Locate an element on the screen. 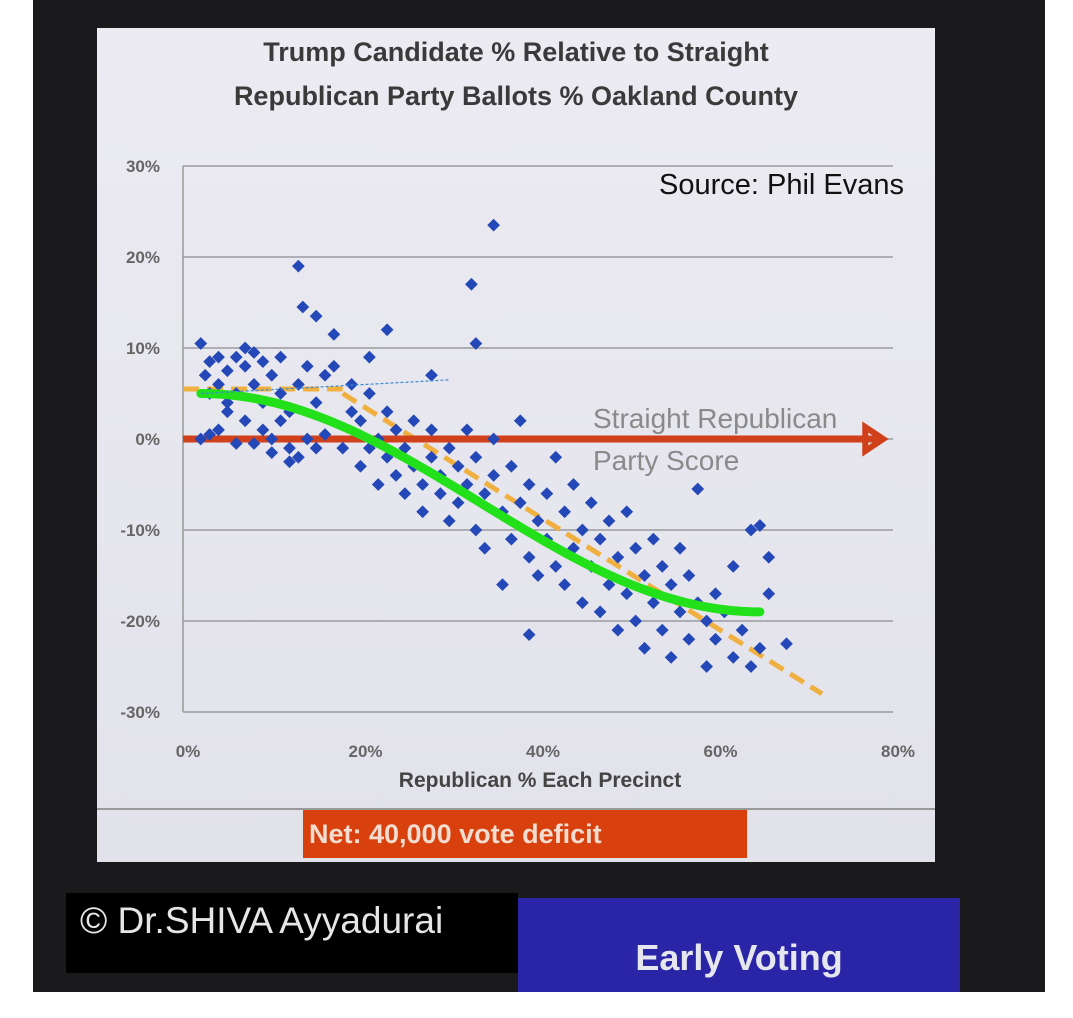 The height and width of the screenshot is (1018, 1073). reference-label-line-1: Straight Republican is located at coordinates (715, 418).